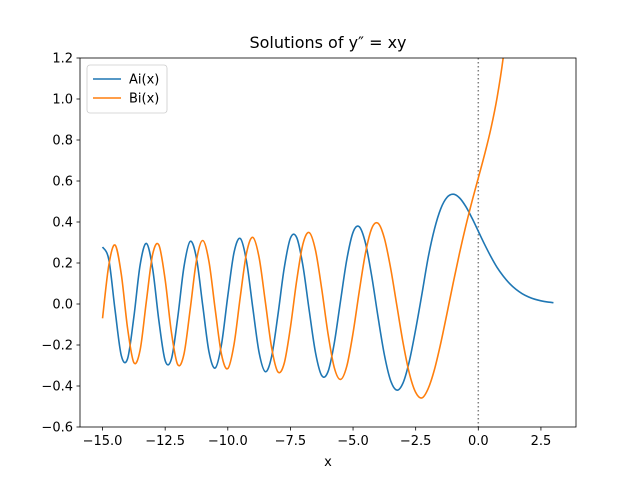  I want to click on x-tick-label: −5.0, so click(353, 441).